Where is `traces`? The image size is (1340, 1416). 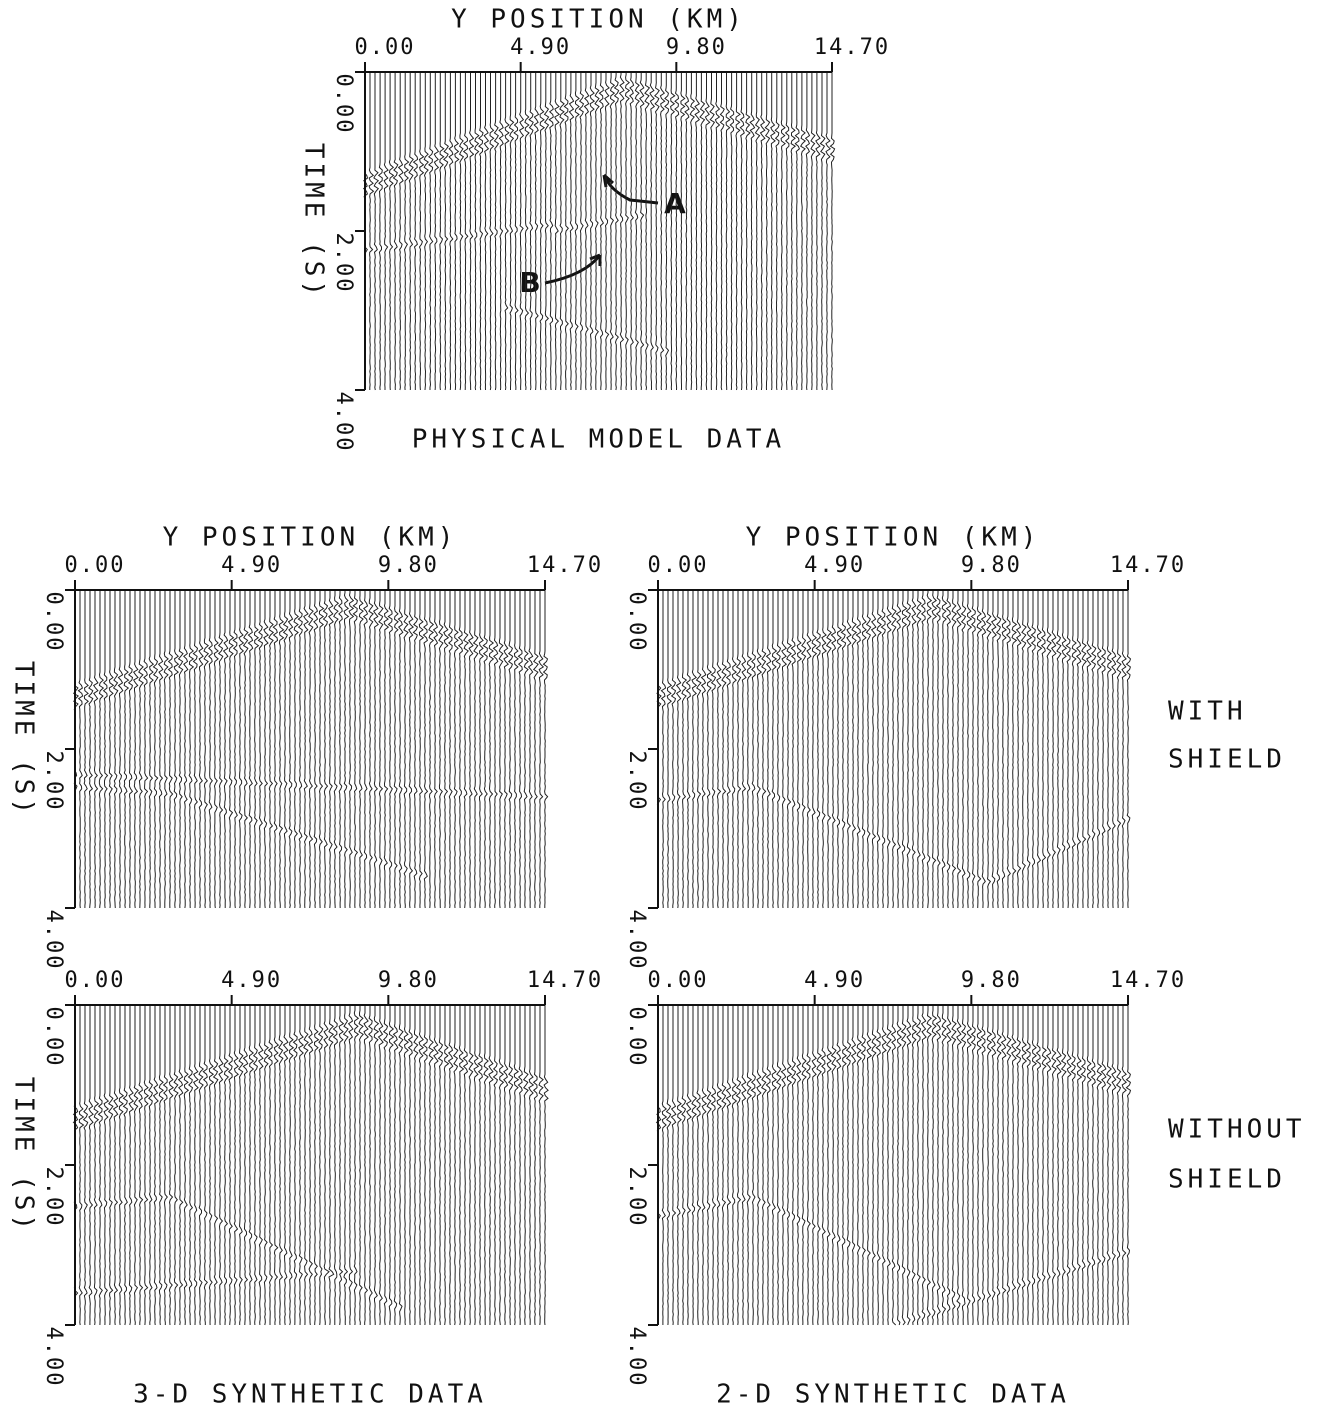 traces is located at coordinates (310, 749).